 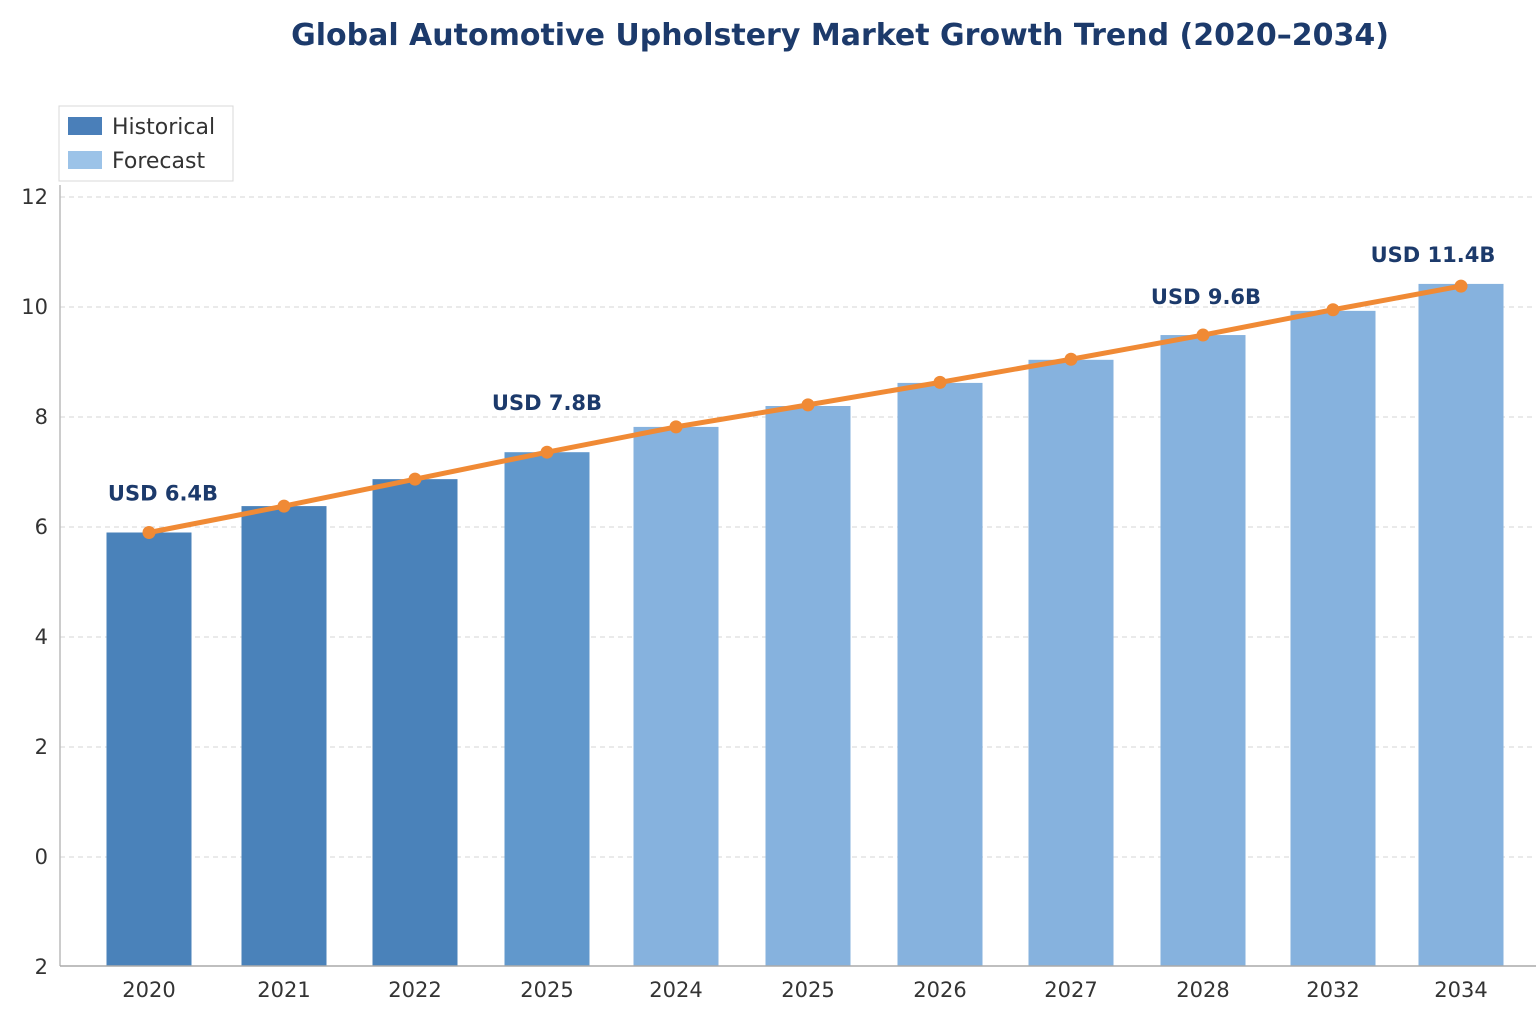 What do you see at coordinates (1206, 297) in the screenshot?
I see `value-annotation: USD 9.6B` at bounding box center [1206, 297].